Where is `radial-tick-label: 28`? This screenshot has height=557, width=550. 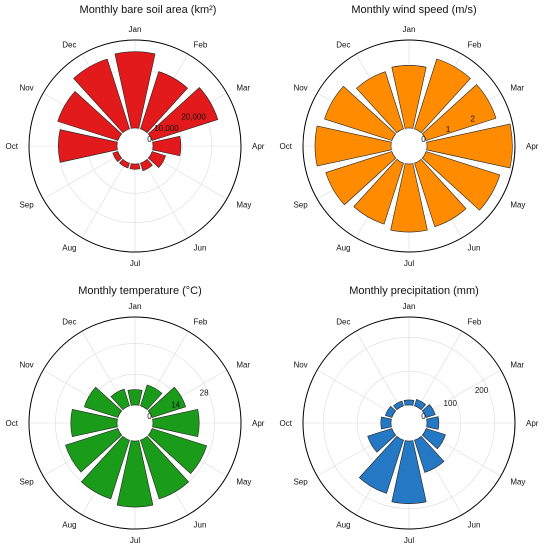 radial-tick-label: 28 is located at coordinates (204, 393).